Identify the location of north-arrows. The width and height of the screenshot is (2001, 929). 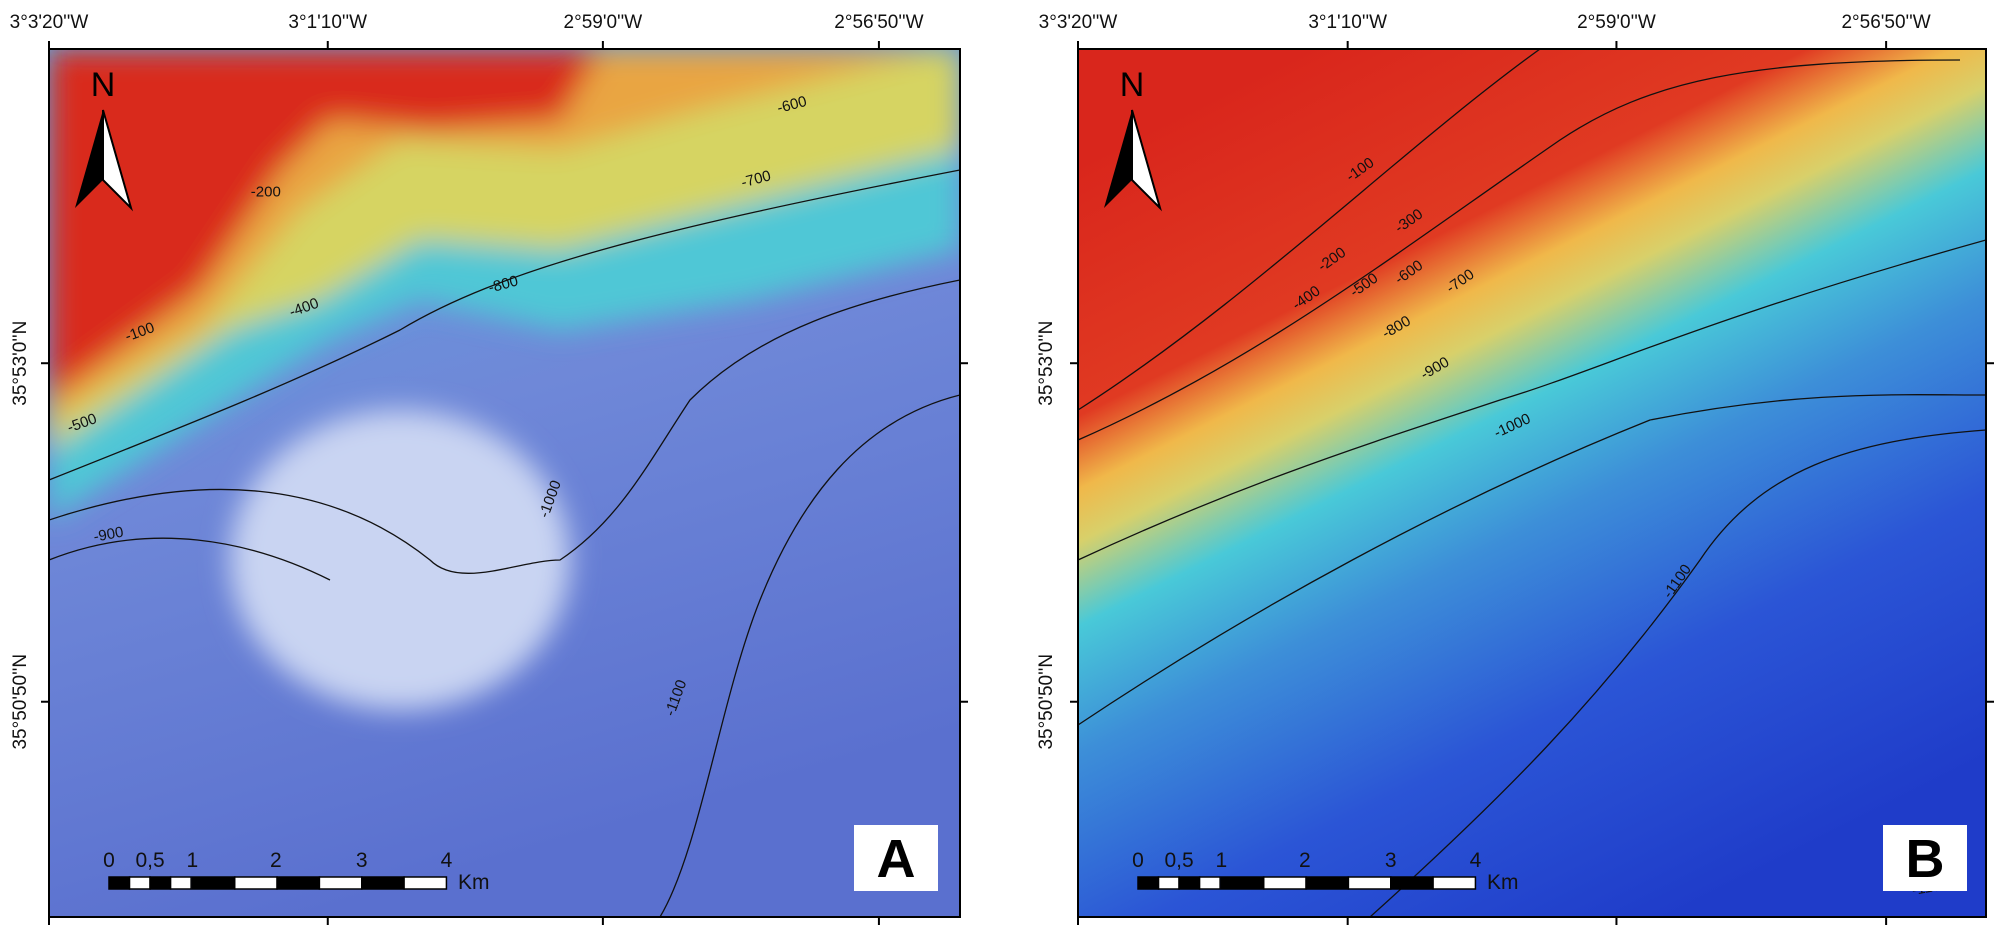
(619, 160).